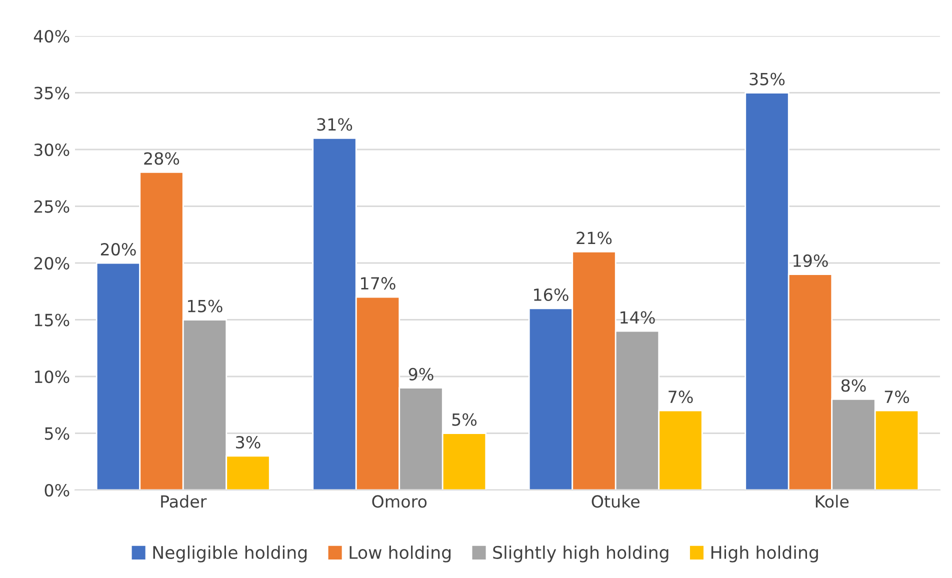  I want to click on y-tick-label: 10%, so click(52, 377).